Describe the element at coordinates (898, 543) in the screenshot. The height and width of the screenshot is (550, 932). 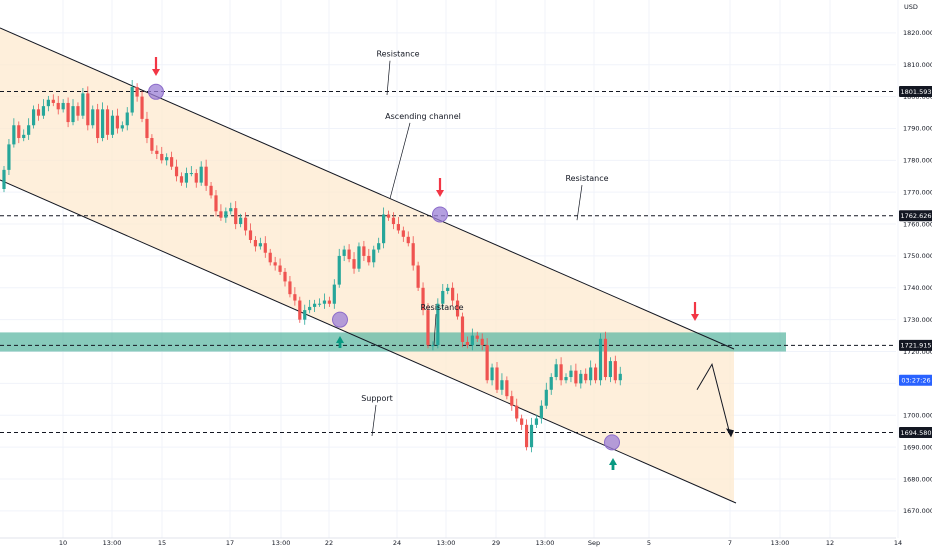
I see `x-tick-label: 14` at that location.